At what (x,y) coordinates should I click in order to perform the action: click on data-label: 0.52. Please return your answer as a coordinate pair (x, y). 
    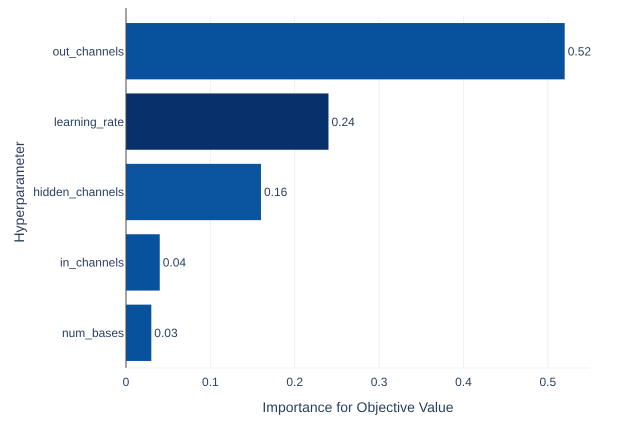
    Looking at the image, I should click on (580, 51).